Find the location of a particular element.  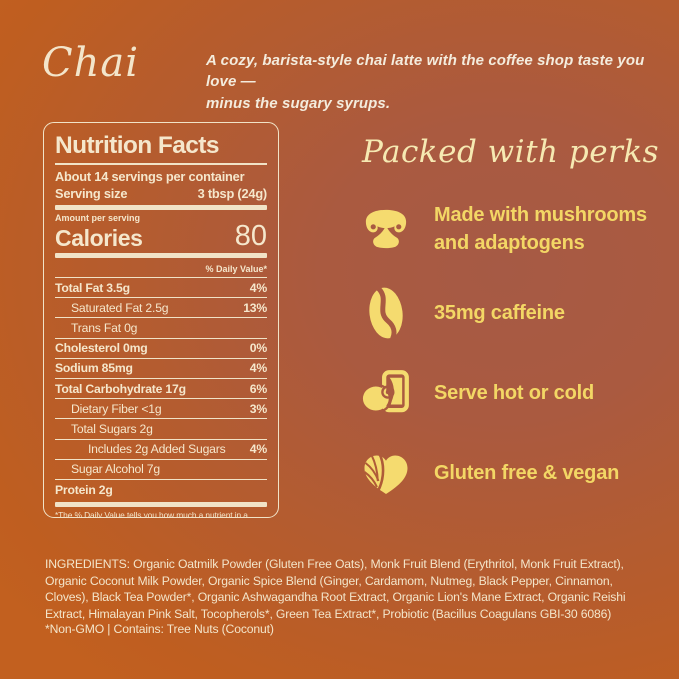

nutrition-row: Dietary Fiber <1g 3% is located at coordinates (161, 409).